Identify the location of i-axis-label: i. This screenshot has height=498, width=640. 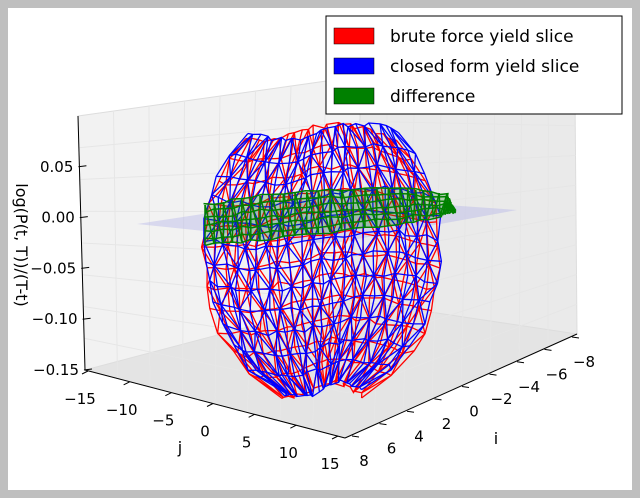
(496, 438).